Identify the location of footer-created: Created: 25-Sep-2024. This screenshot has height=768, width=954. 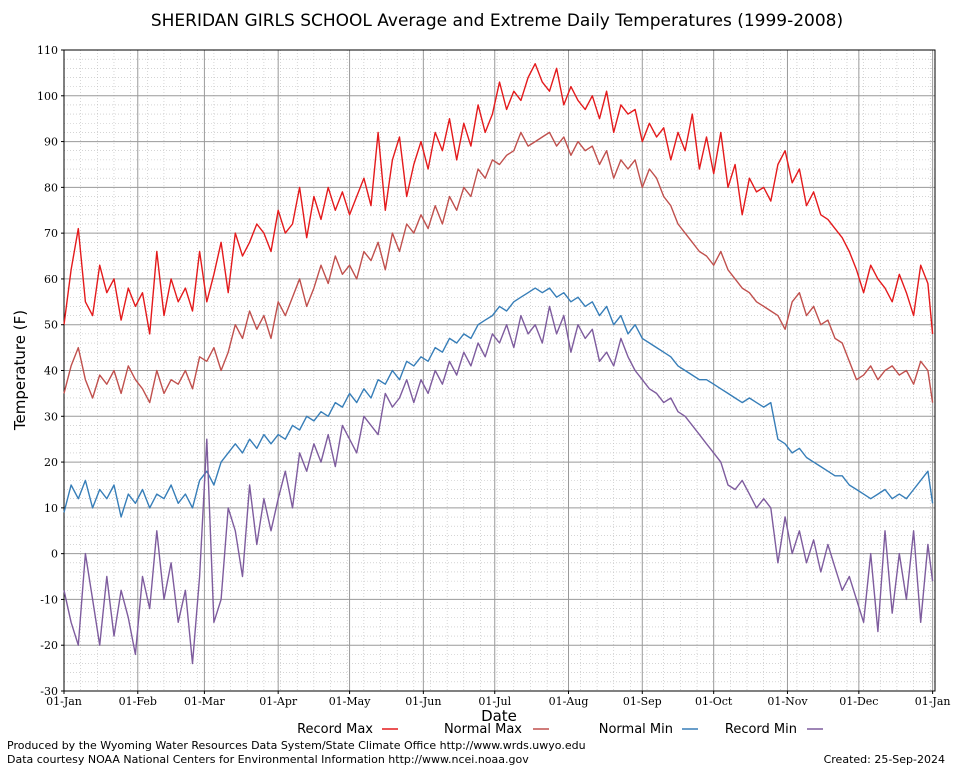
(884, 759).